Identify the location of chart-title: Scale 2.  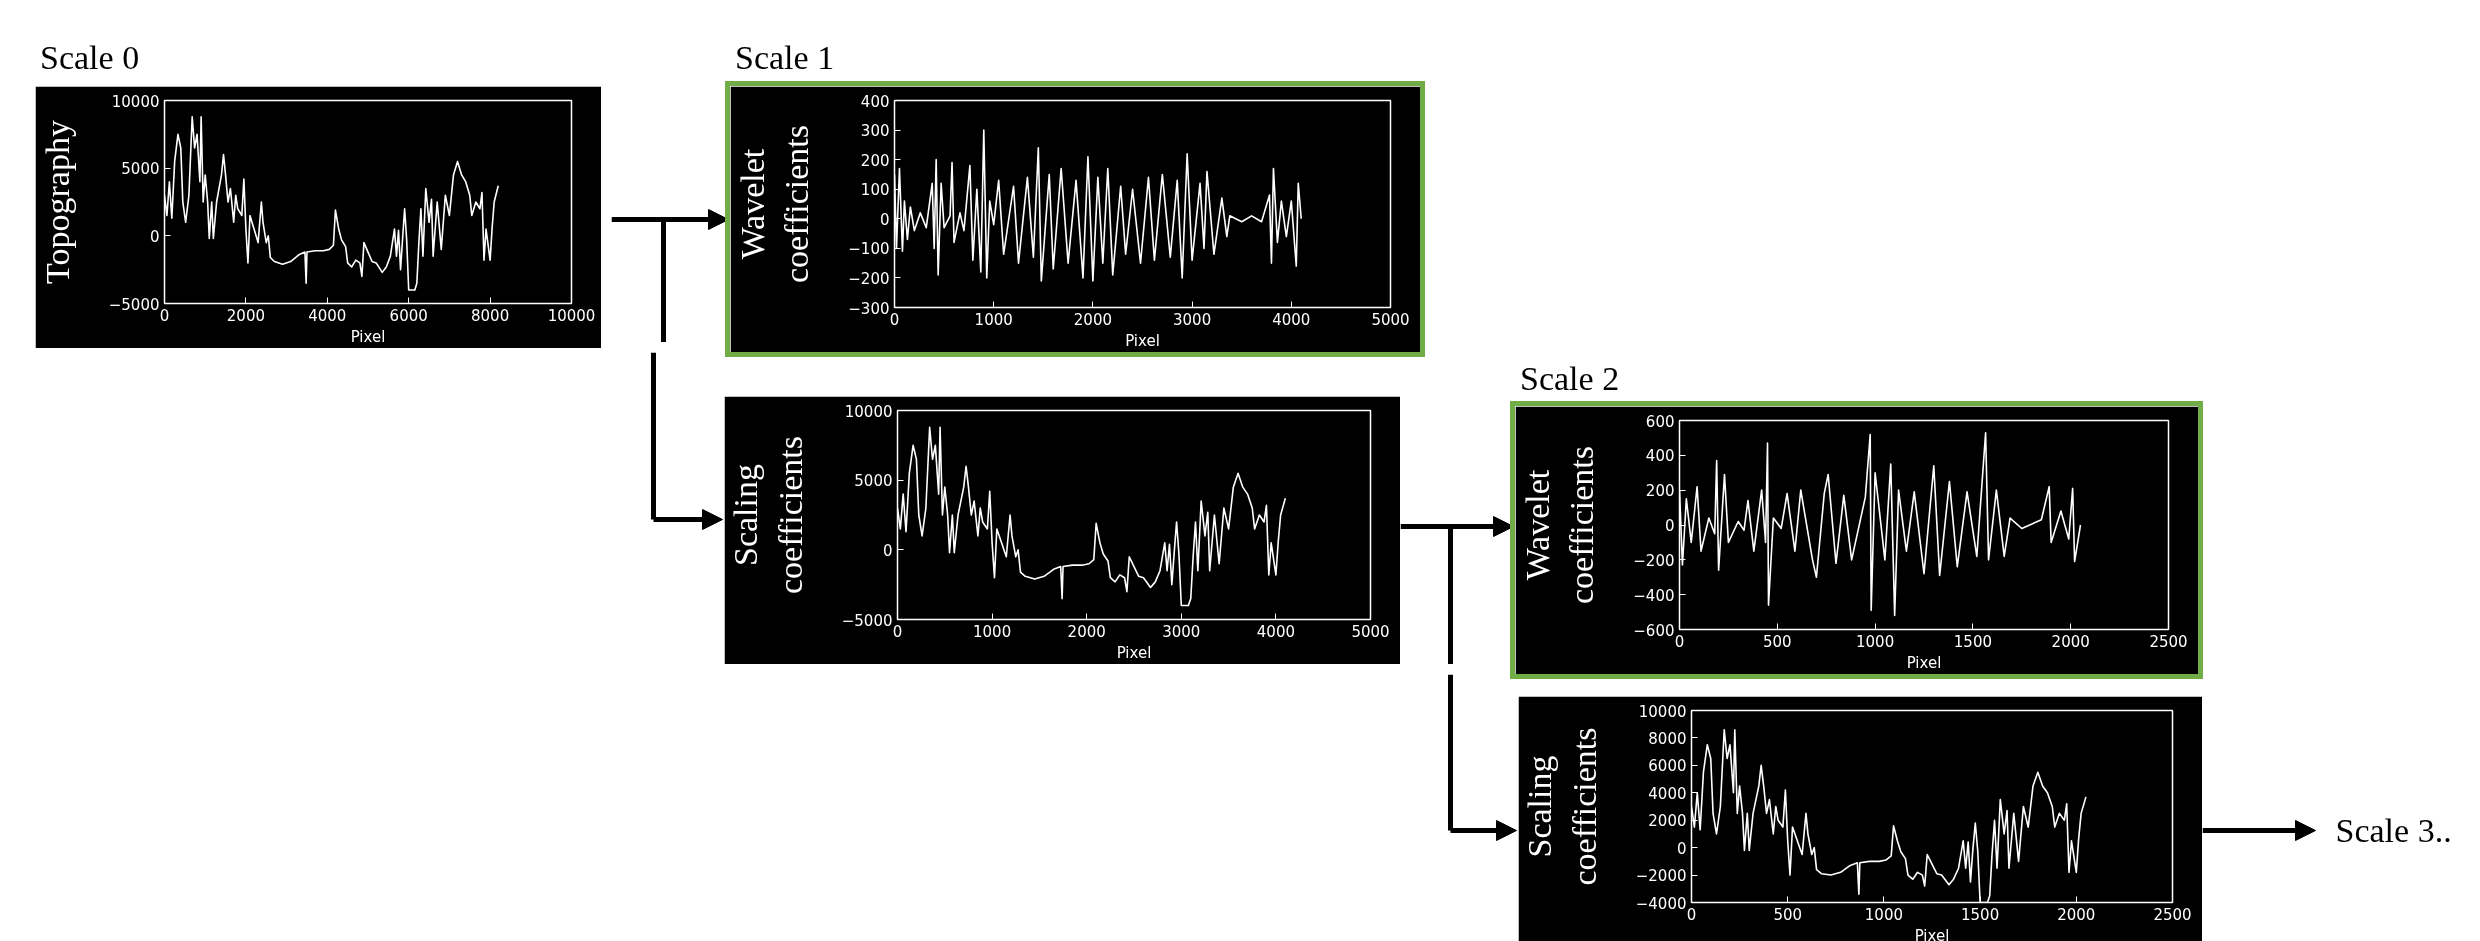
(1570, 379).